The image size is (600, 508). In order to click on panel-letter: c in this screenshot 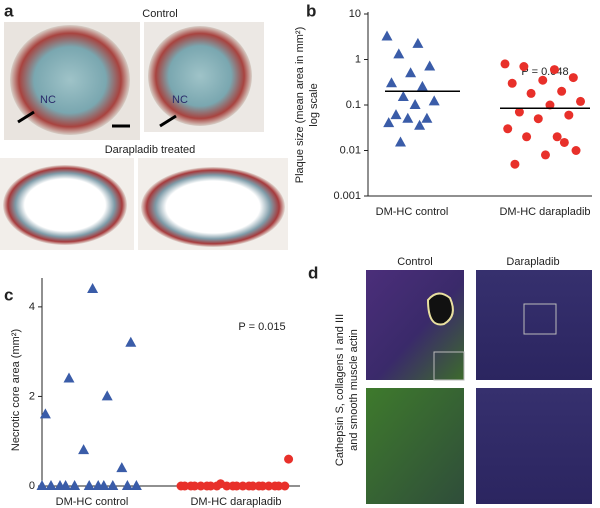, I will do `click(8, 294)`.